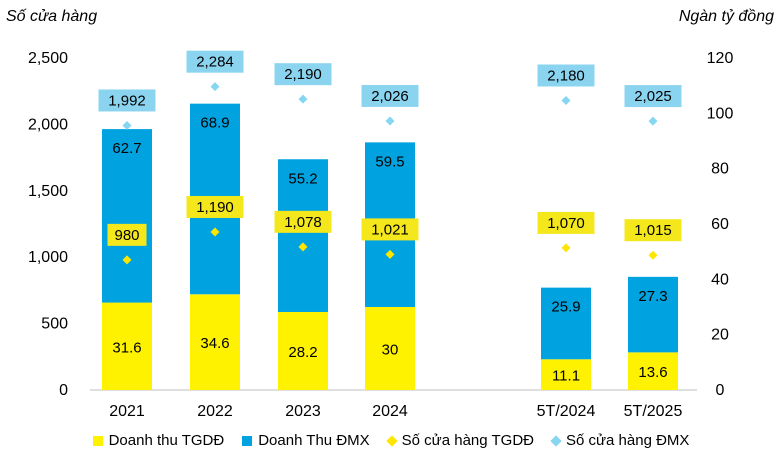 The image size is (782, 460). What do you see at coordinates (303, 411) in the screenshot?
I see `x-axis-tick-label: 2023` at bounding box center [303, 411].